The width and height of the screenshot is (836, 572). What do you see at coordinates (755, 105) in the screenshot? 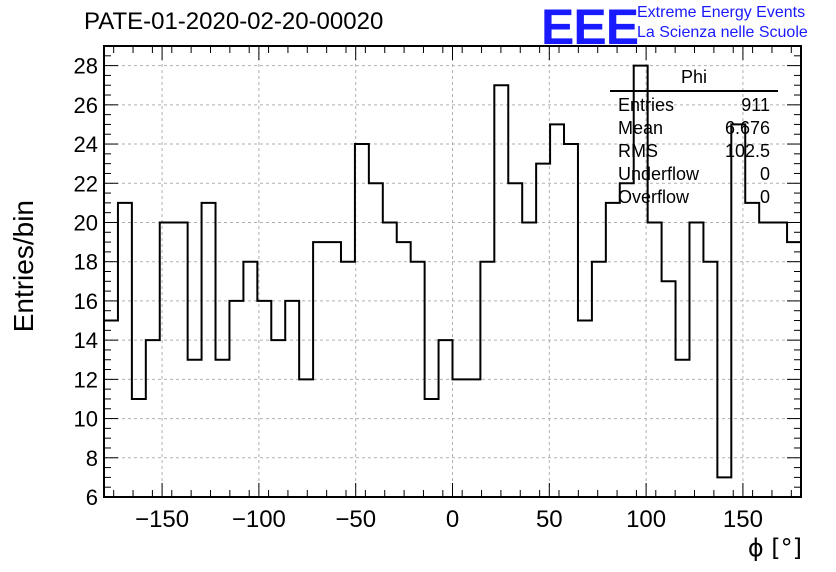
I see `stats-value: 911` at bounding box center [755, 105].